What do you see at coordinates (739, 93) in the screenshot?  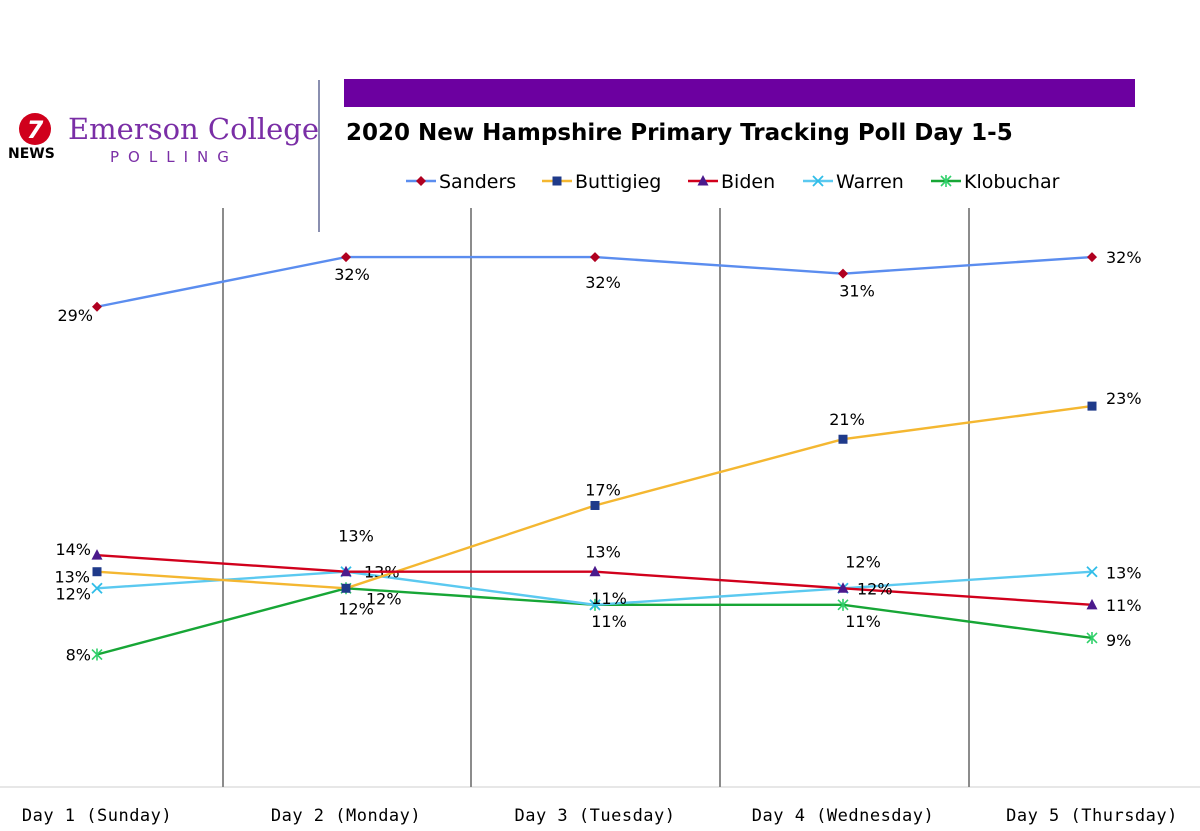 I see `title-banner` at bounding box center [739, 93].